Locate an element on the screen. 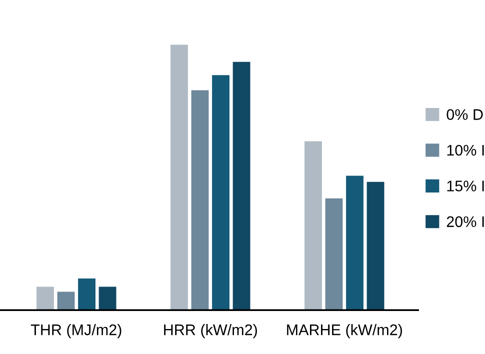 The image size is (485, 354). legend-label: 0% D is located at coordinates (464, 114).